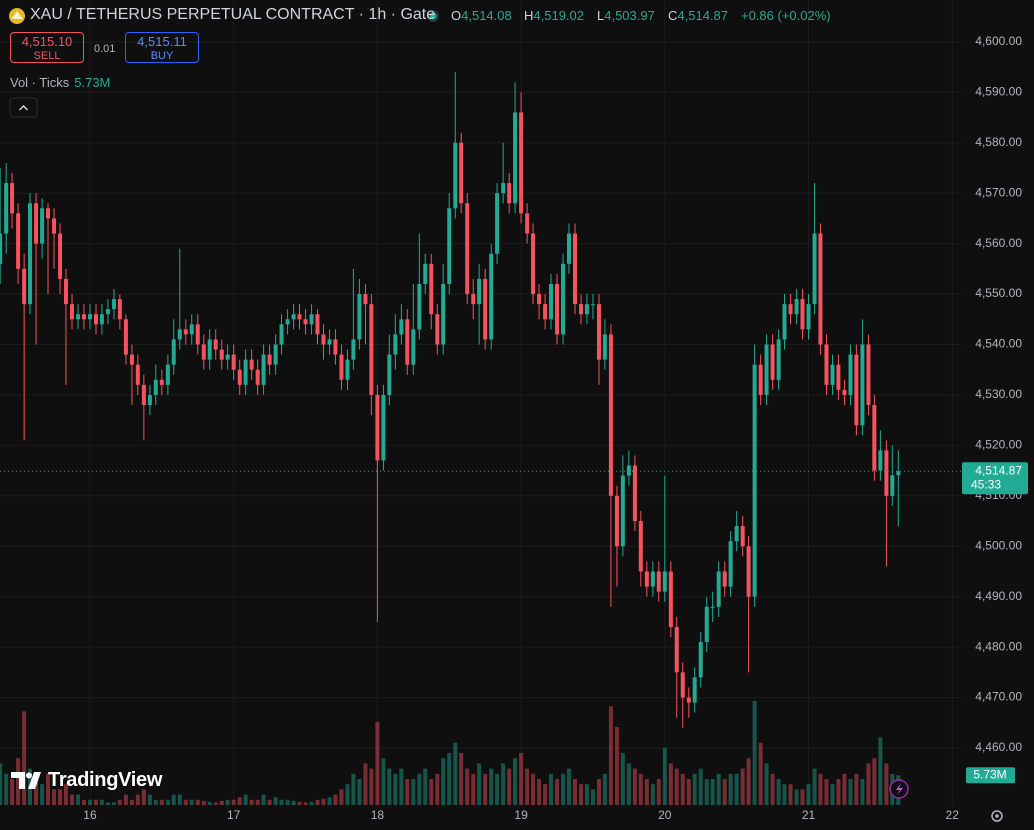 This screenshot has height=830, width=1034. Describe the element at coordinates (998, 344) in the screenshot. I see `y-tick-label: 4,540.00` at that location.